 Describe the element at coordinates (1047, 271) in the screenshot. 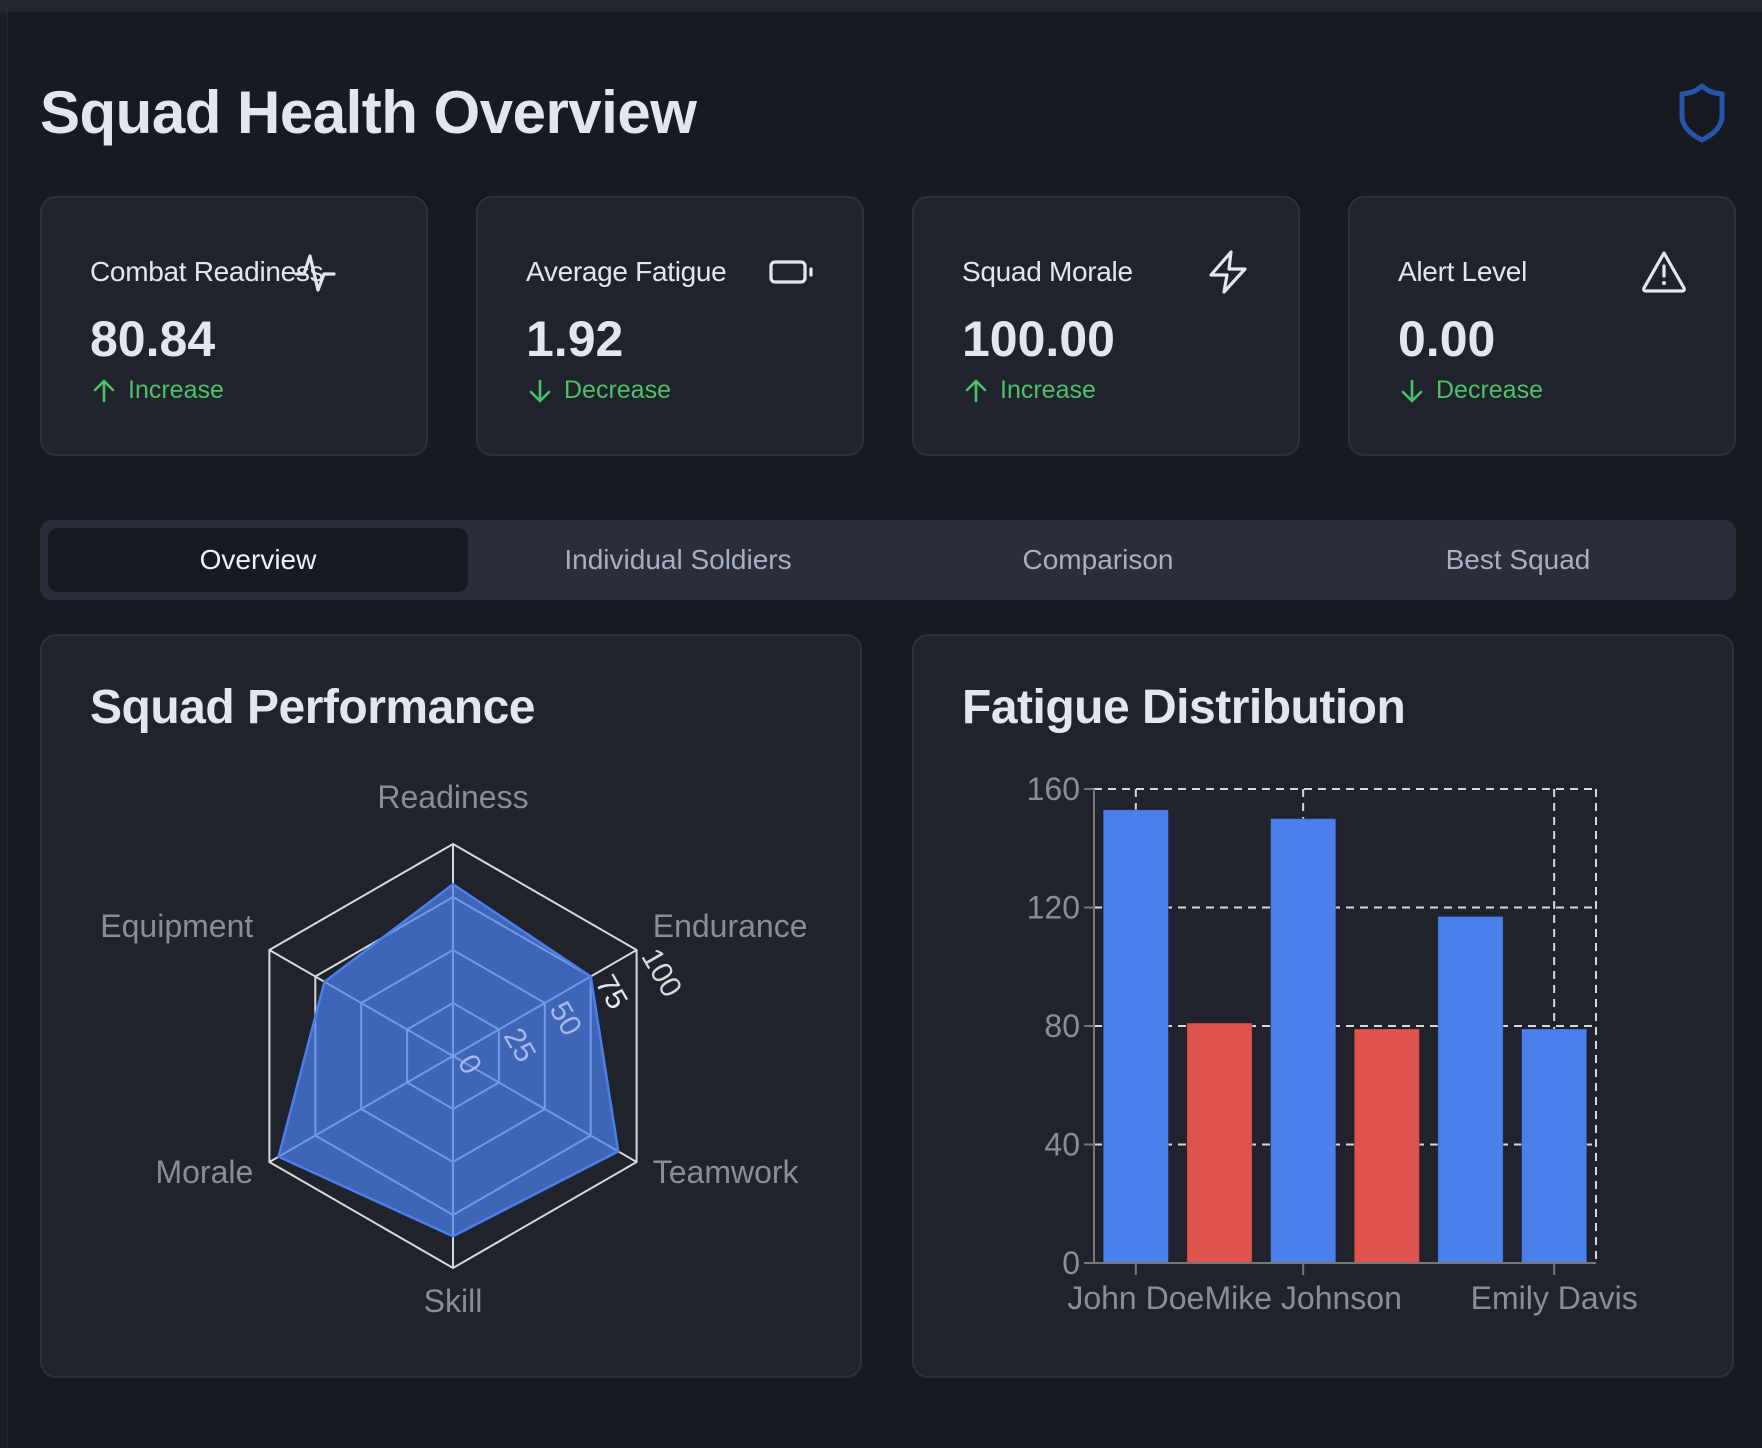

I see `stat-label: Squad Morale` at that location.